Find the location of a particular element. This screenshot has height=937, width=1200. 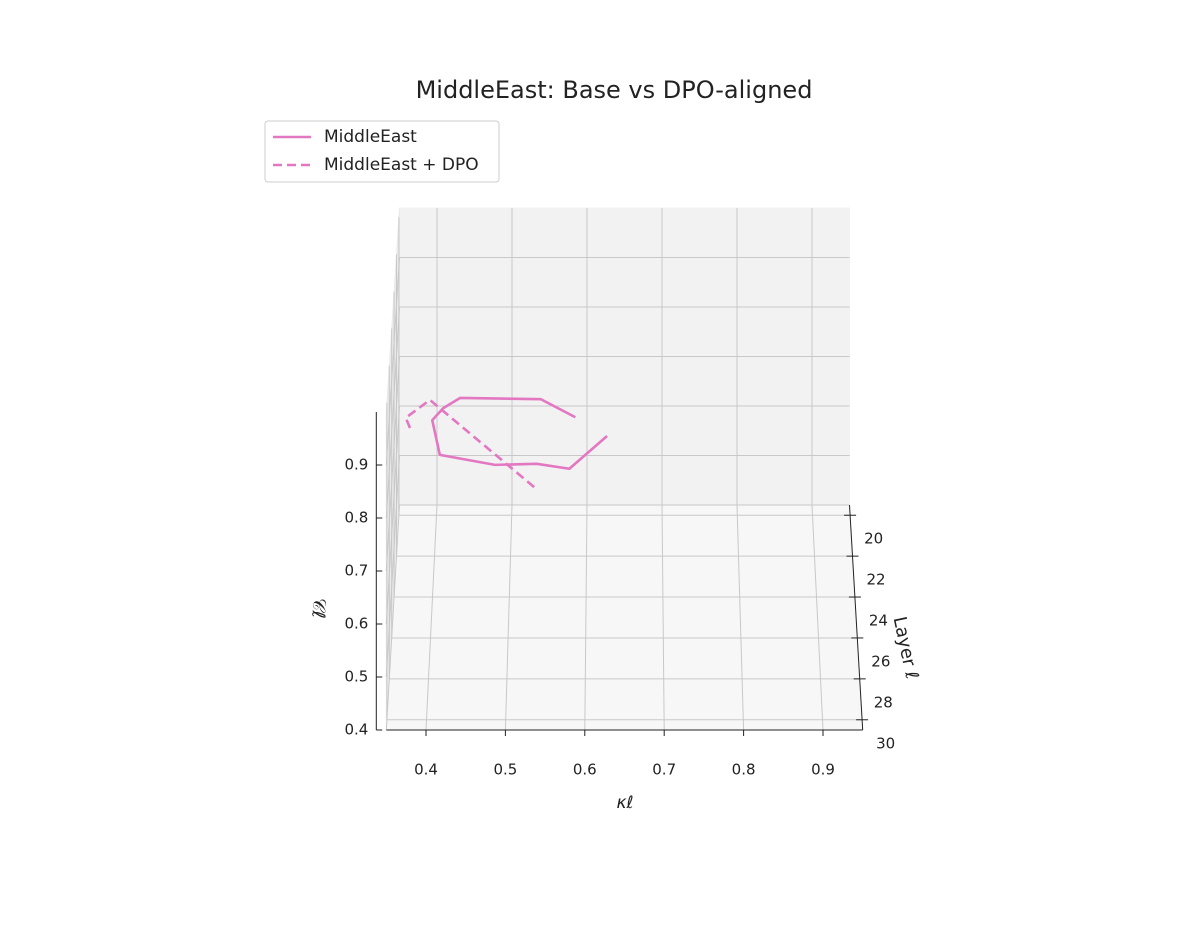

legend-box is located at coordinates (382, 151).